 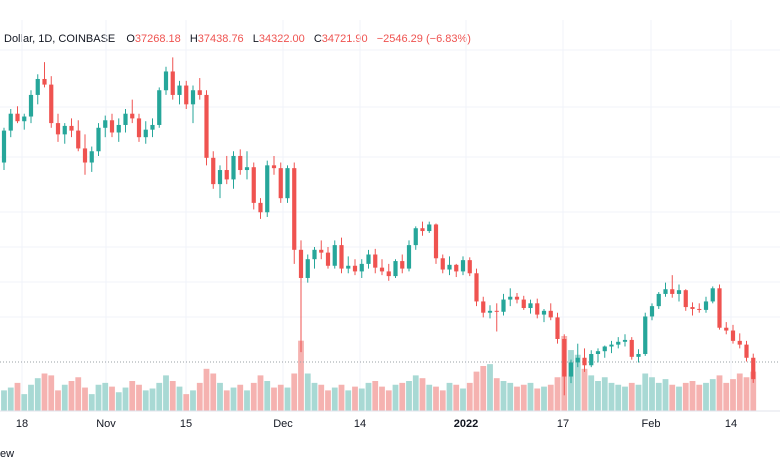 I want to click on x-tick-label: 18, so click(x=22, y=424).